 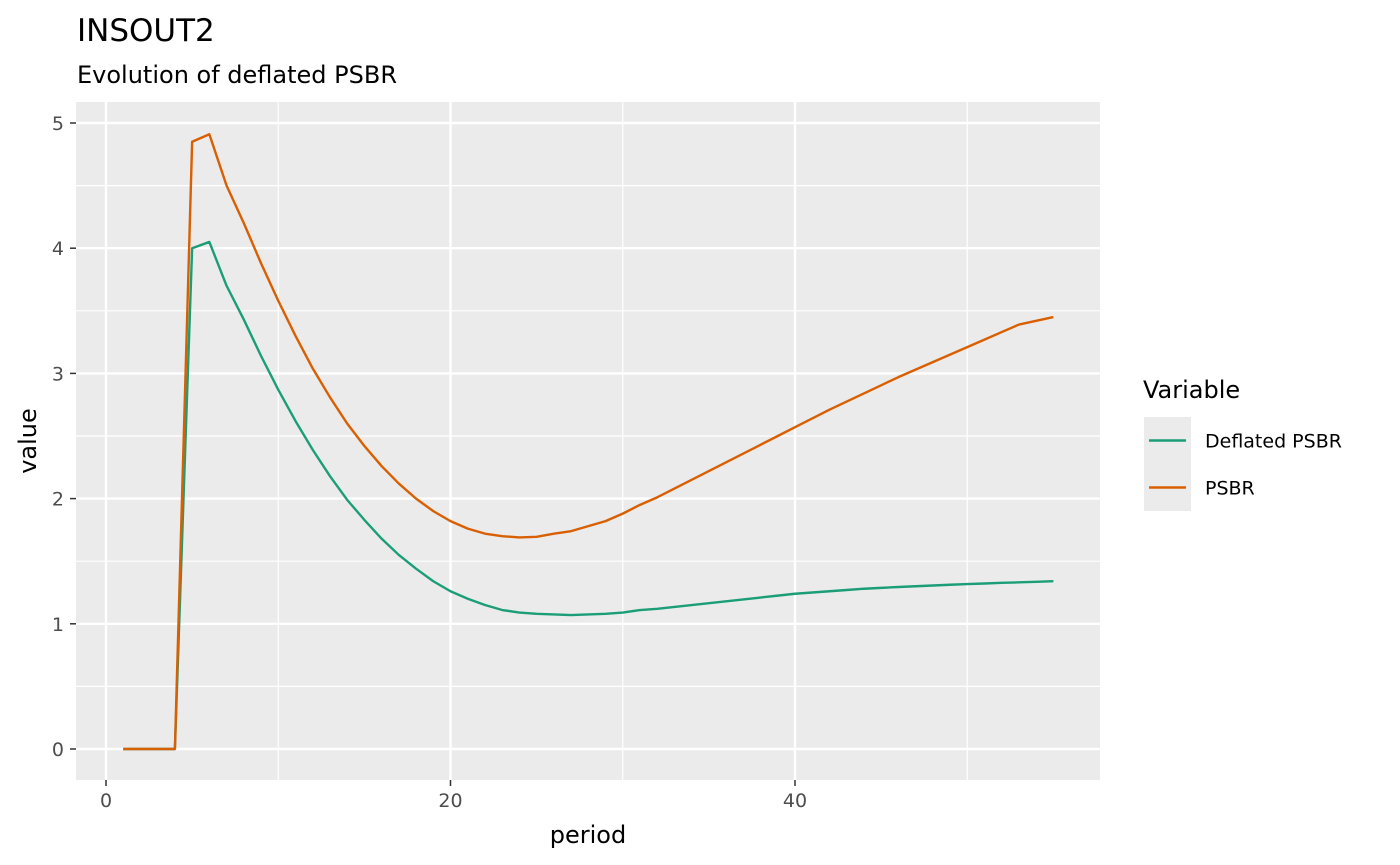 What do you see at coordinates (58, 124) in the screenshot?
I see `y-tick-label: 5` at bounding box center [58, 124].